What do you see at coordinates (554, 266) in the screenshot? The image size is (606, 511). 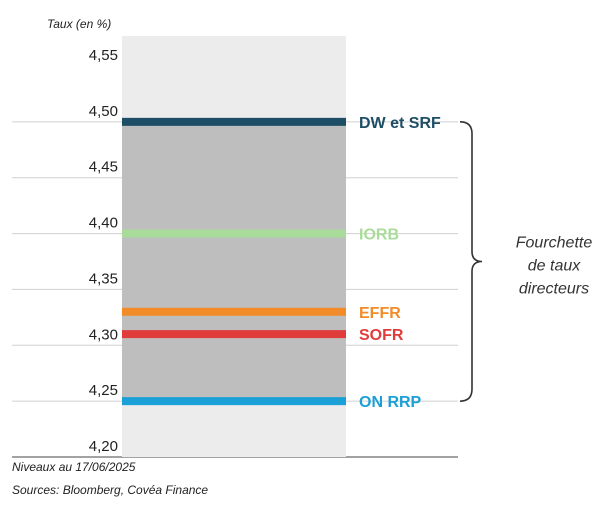 I see `brace-label-line: de taux` at bounding box center [554, 266].